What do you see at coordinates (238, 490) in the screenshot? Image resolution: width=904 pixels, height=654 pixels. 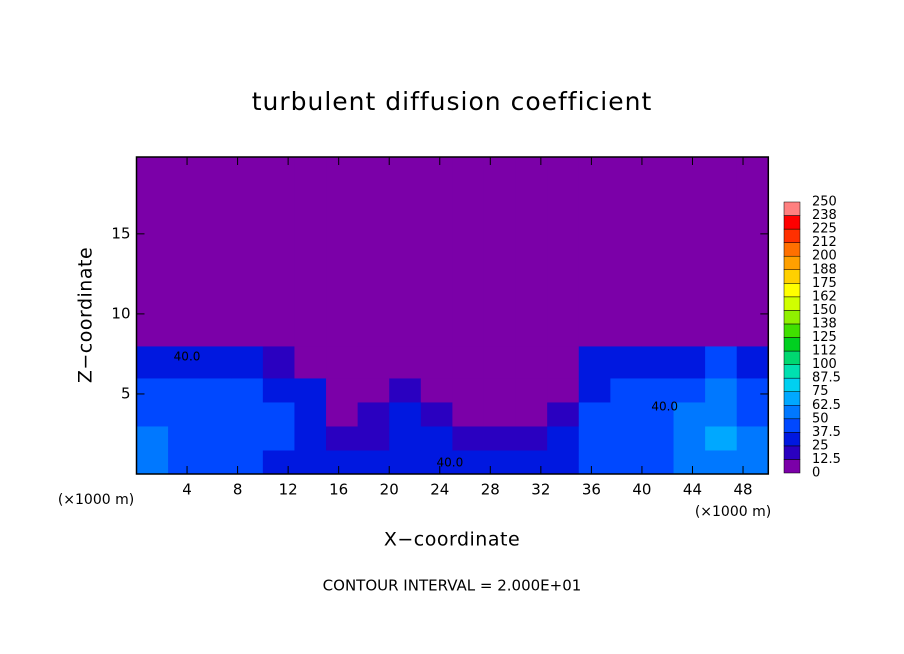 I see `x-tick-label: 8` at bounding box center [238, 490].